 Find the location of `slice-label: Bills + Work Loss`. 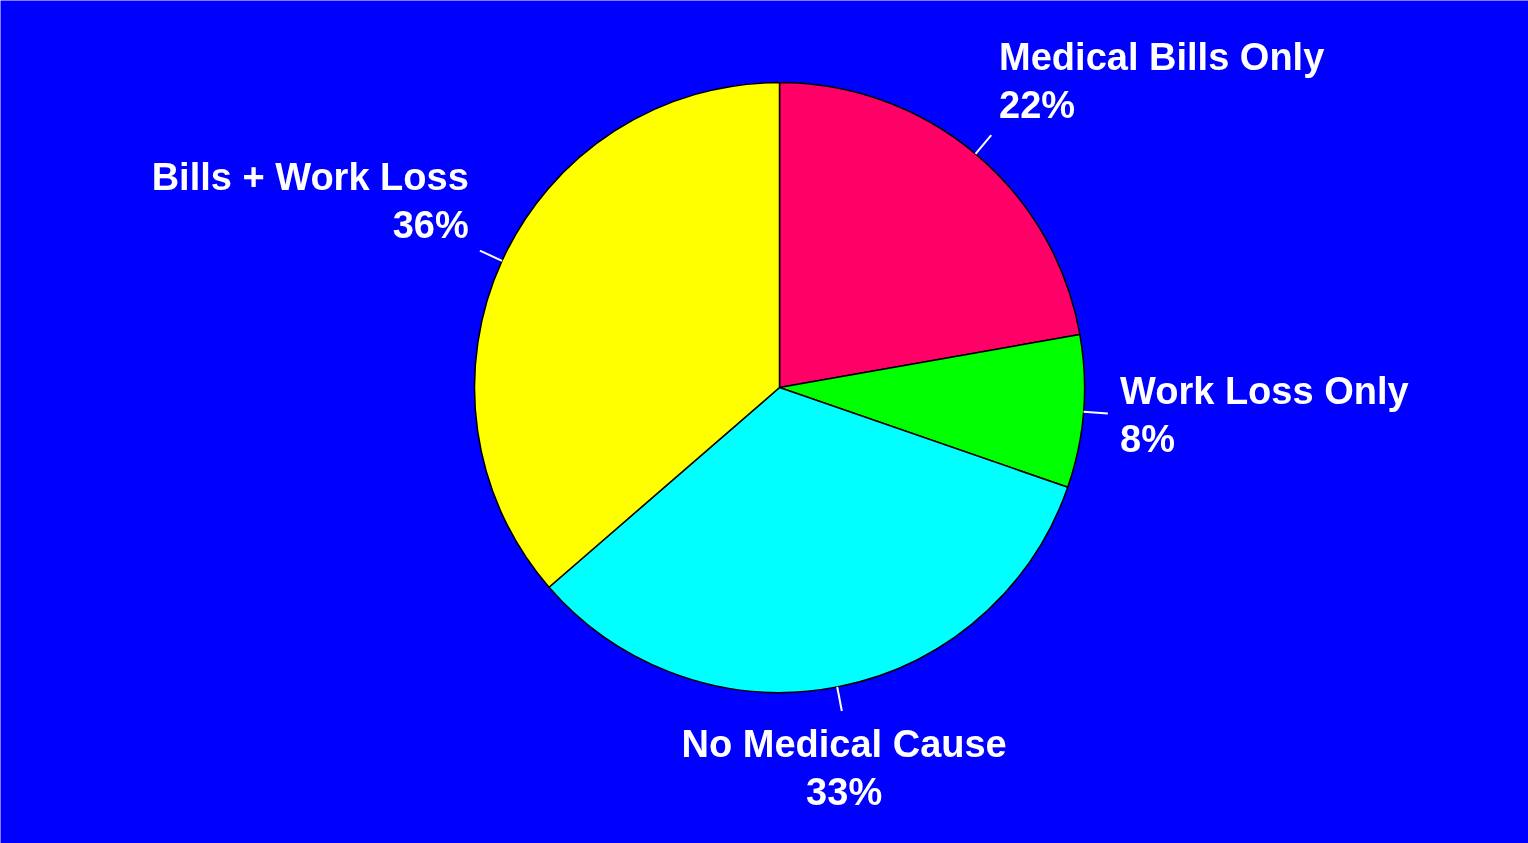

slice-label: Bills + Work Loss is located at coordinates (310, 176).